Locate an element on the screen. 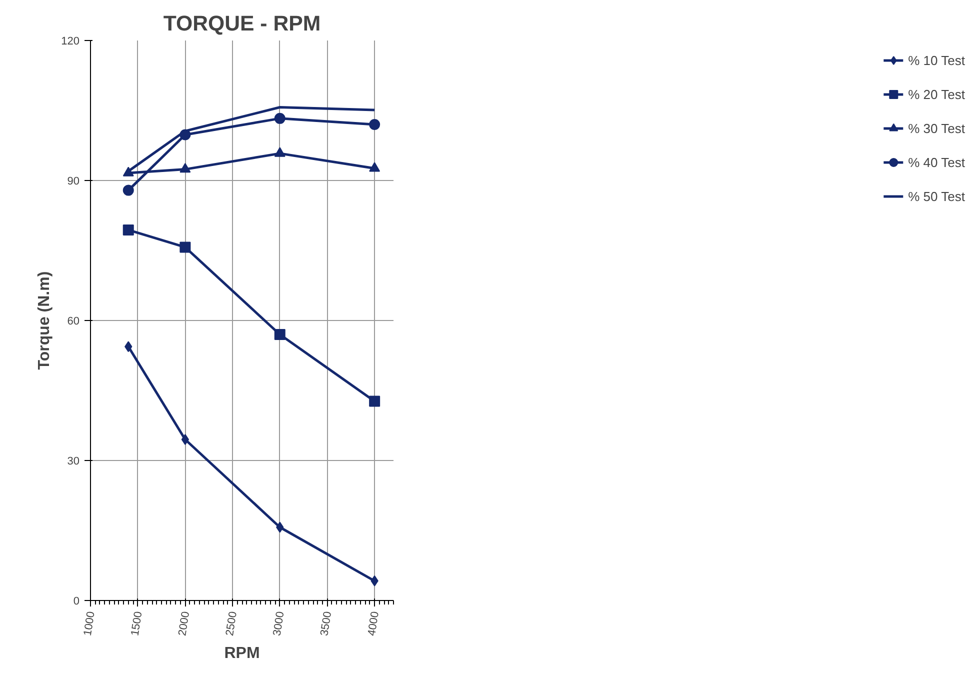 This screenshot has width=979, height=695. y-tick-label: 60 is located at coordinates (73, 322).